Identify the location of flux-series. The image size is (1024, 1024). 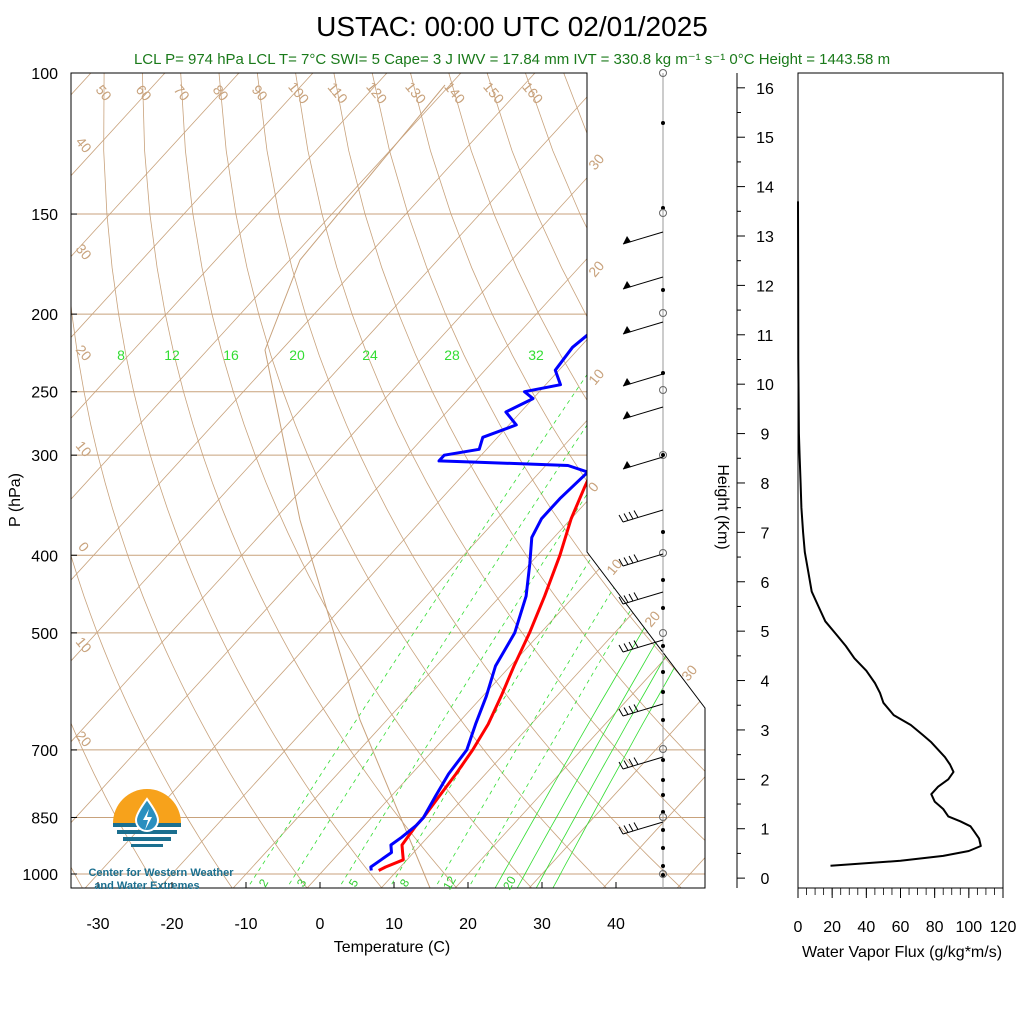
(889, 534).